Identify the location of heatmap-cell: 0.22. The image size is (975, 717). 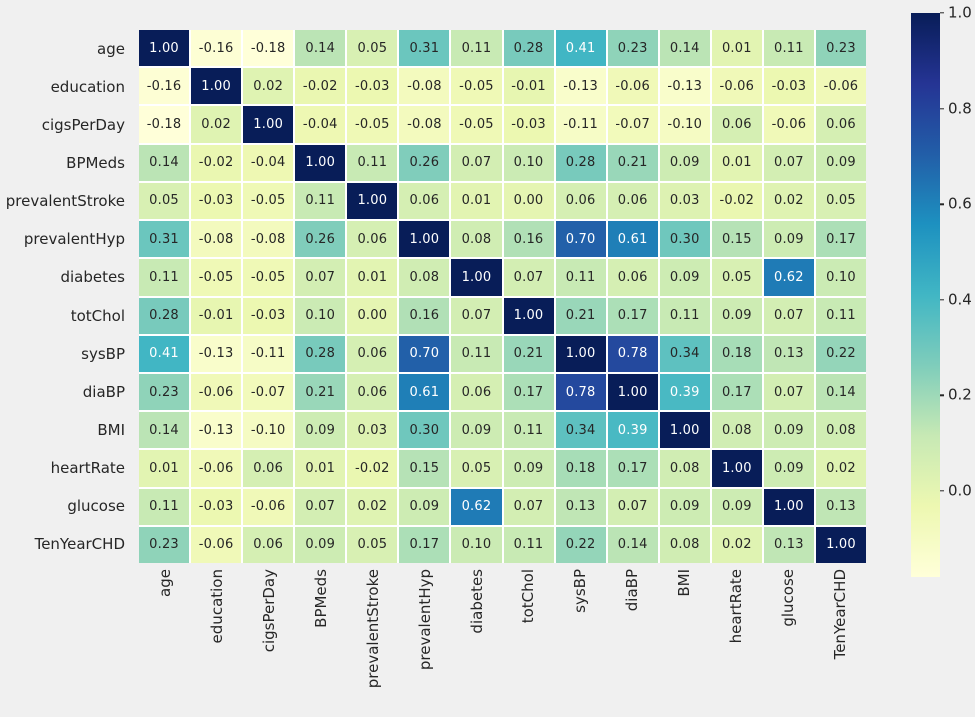
(580, 544).